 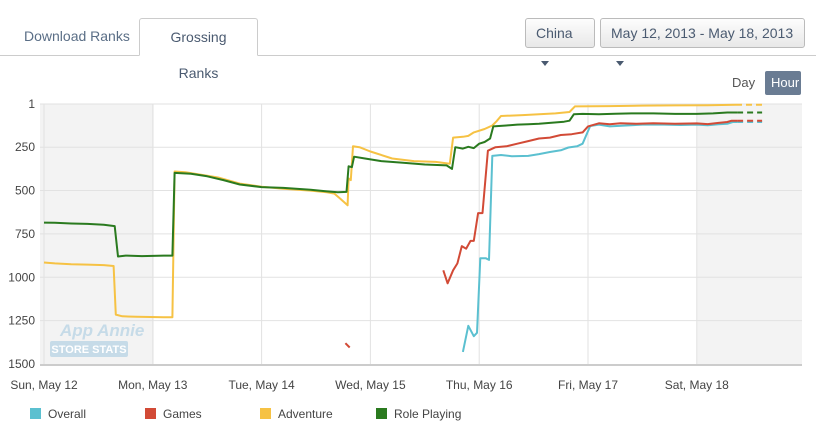 What do you see at coordinates (381, 413) in the screenshot?
I see `legend-swatch-role-playing` at bounding box center [381, 413].